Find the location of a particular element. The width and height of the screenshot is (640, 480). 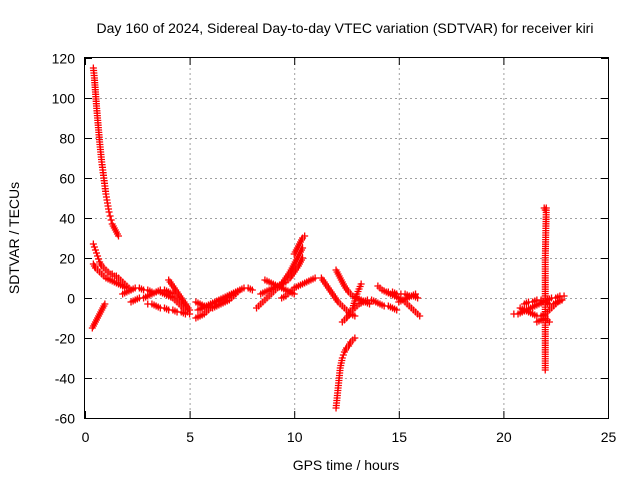

series-arc-u is located at coordinates (345, 373).